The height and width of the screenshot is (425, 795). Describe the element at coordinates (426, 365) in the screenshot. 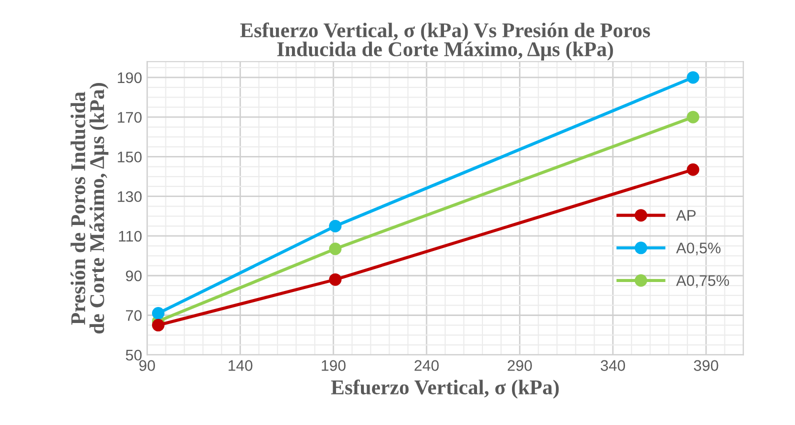

I see `x-tick-label: 240` at that location.